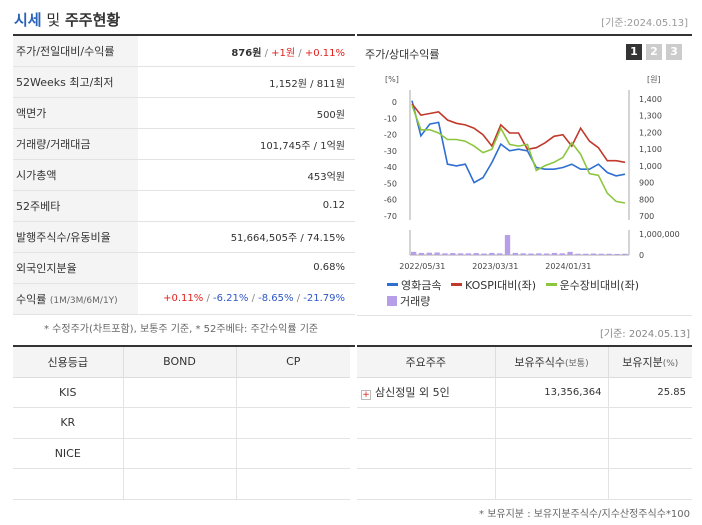 Image resolution: width=702 pixels, height=525 pixels. What do you see at coordinates (414, 285) in the screenshot?
I see `legend-item: 영화금속` at bounding box center [414, 285].